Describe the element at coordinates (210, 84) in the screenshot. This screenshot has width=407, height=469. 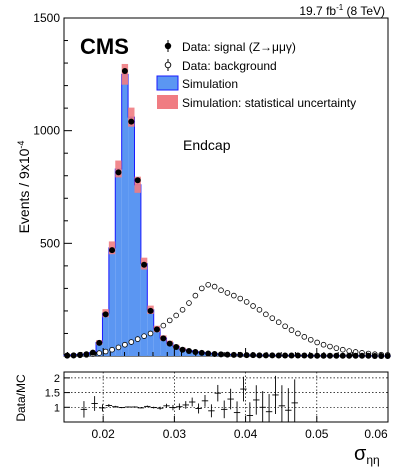
I see `legend-simulation-label: Simulation` at that location.